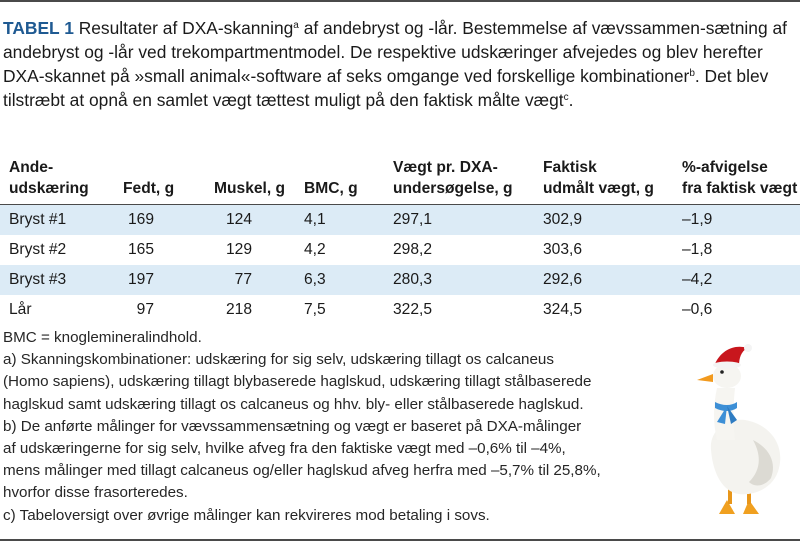 The height and width of the screenshot is (541, 800). What do you see at coordinates (95, 493) in the screenshot?
I see `footnote-line: hvorfor disse frasorteredes.` at bounding box center [95, 493].